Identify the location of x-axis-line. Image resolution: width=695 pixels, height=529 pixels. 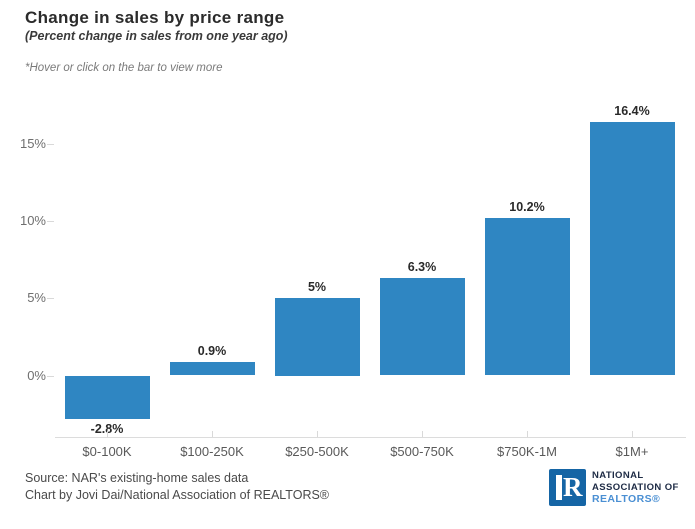
(370, 437).